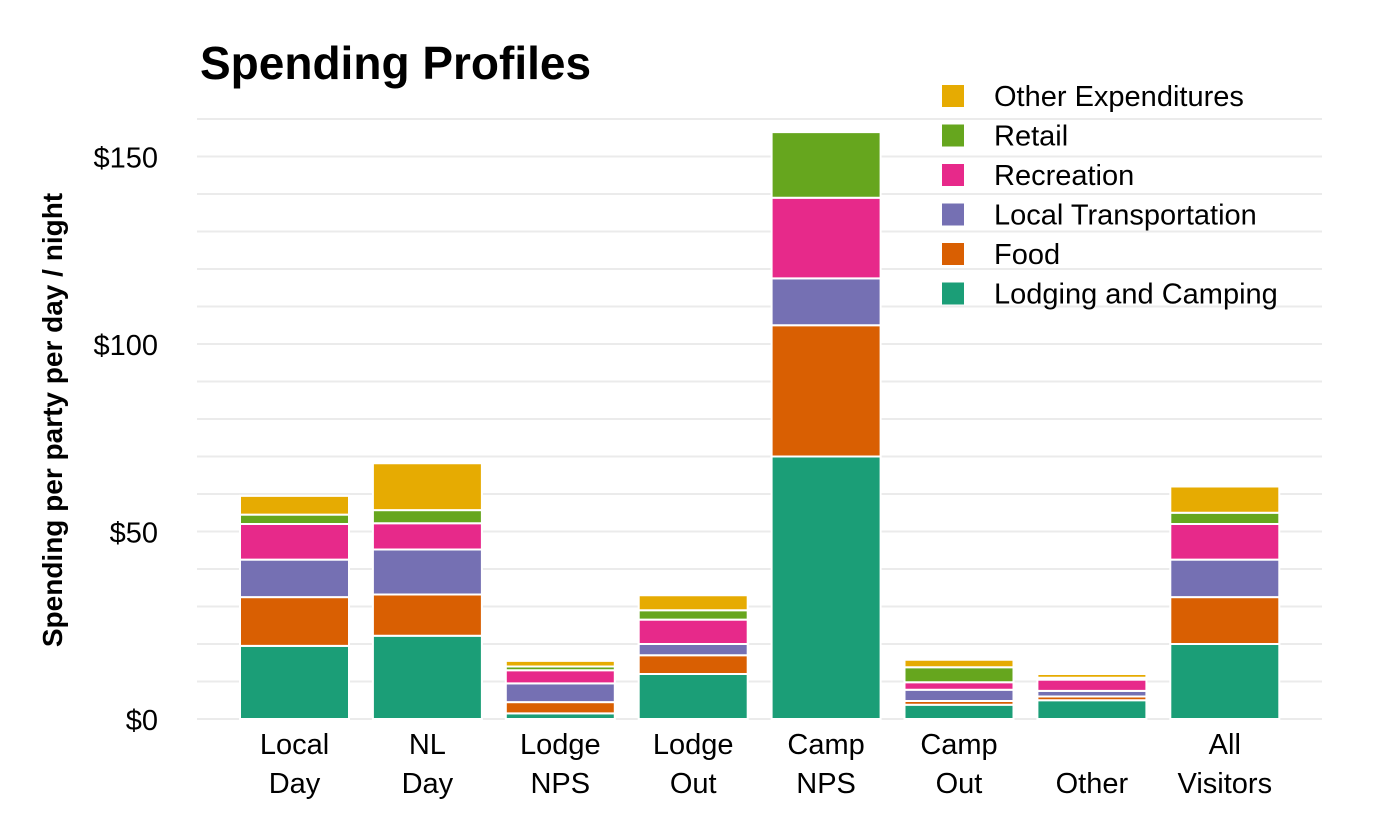  Describe the element at coordinates (1119, 97) in the screenshot. I see `legend-label: Other Expenditures` at that location.